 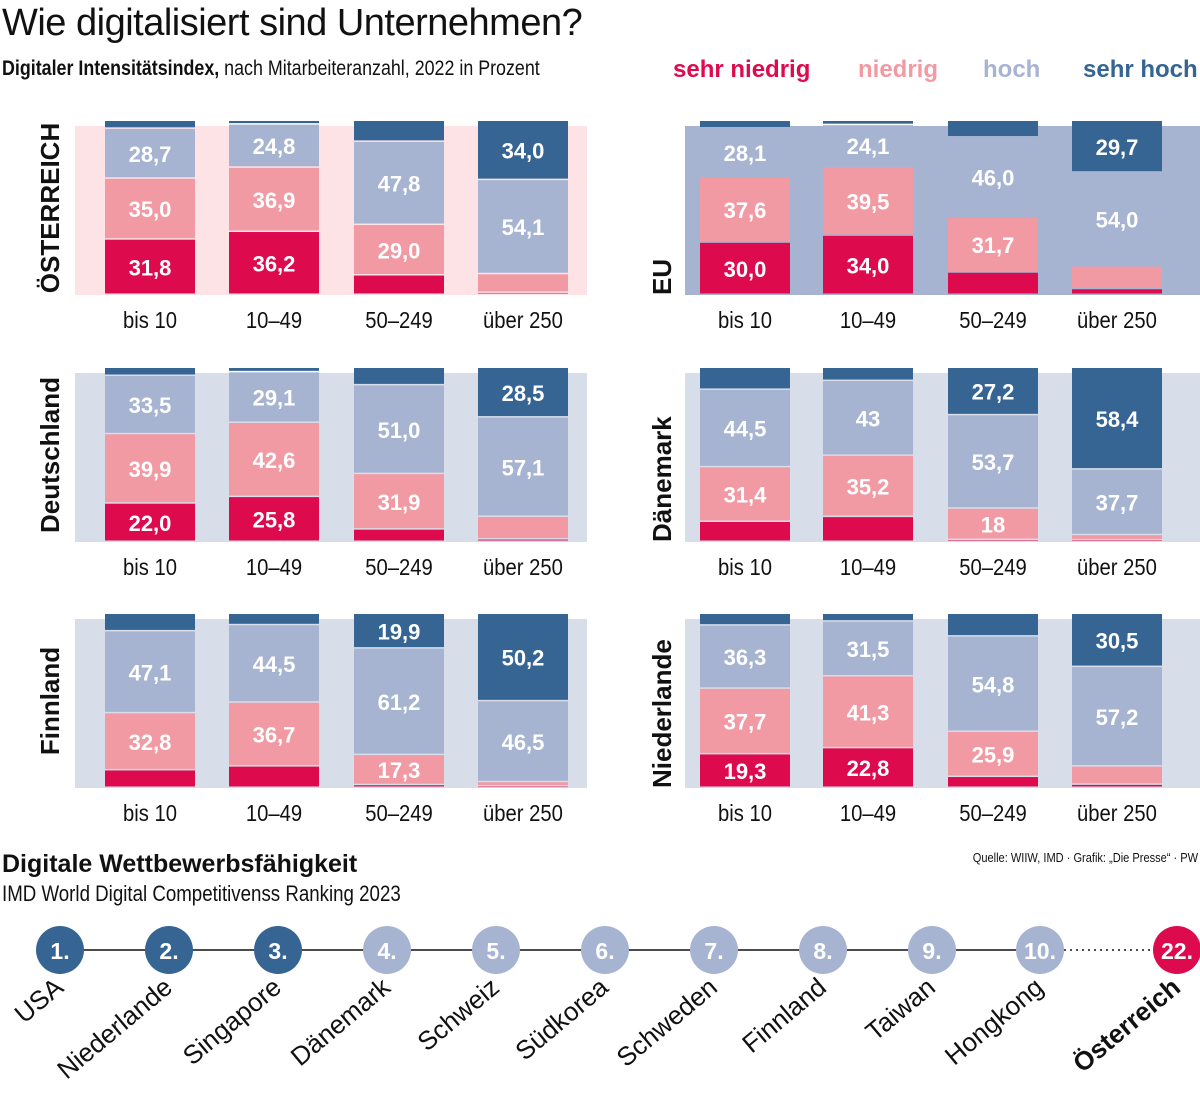 I want to click on data-label: 18, so click(x=993, y=524).